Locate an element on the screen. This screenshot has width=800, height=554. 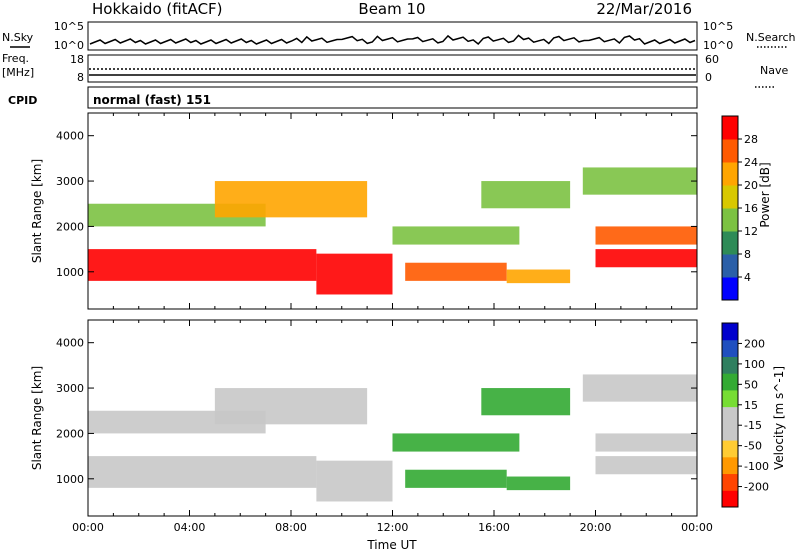
colorbar-tick-label: 200 is located at coordinates (754, 343).